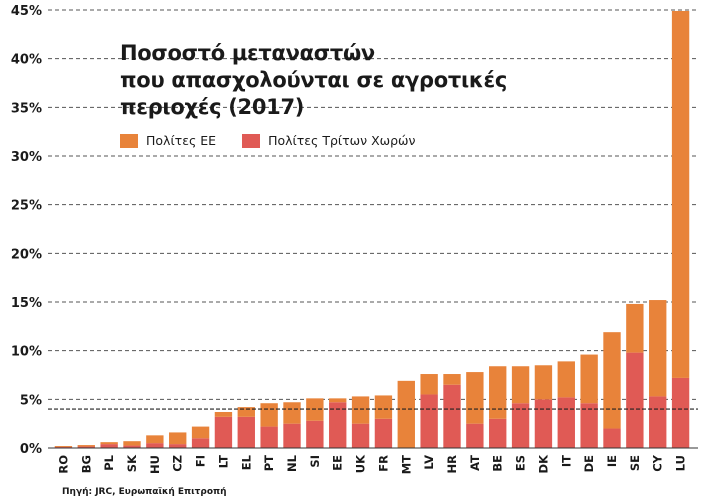 Image resolution: width=705 pixels, height=503 pixels. What do you see at coordinates (452, 464) in the screenshot?
I see `x-tick-label: HR` at bounding box center [452, 464].